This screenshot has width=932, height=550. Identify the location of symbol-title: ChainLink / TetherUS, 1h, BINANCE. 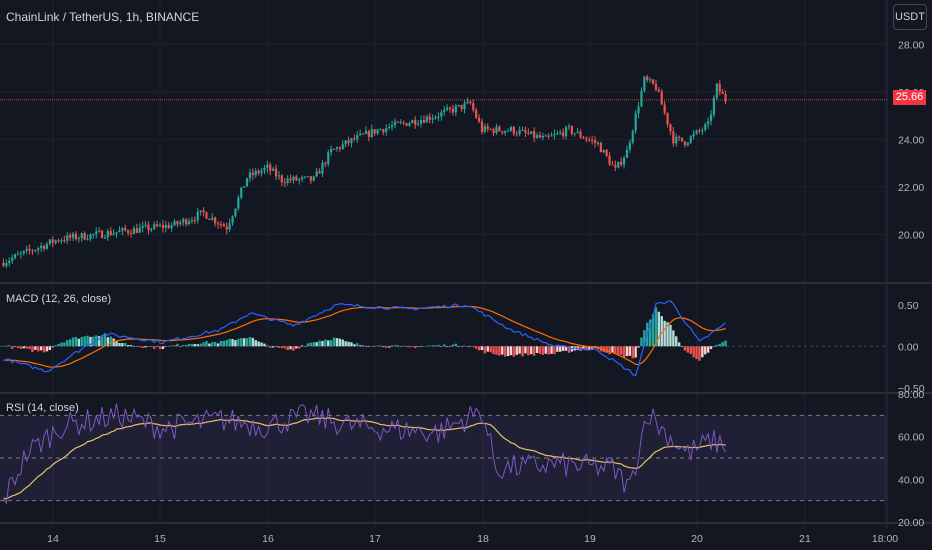
(103, 17).